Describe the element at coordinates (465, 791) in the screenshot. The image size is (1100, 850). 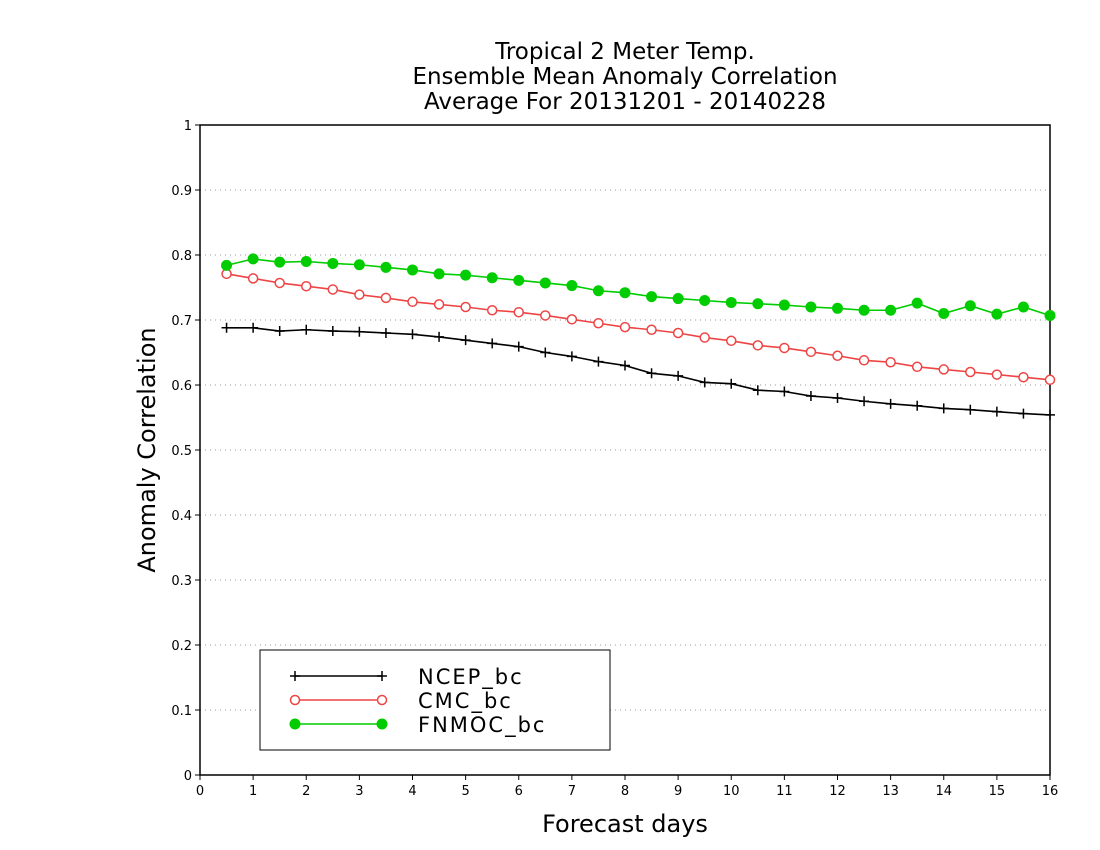
I see `x-tick-label: 5` at that location.